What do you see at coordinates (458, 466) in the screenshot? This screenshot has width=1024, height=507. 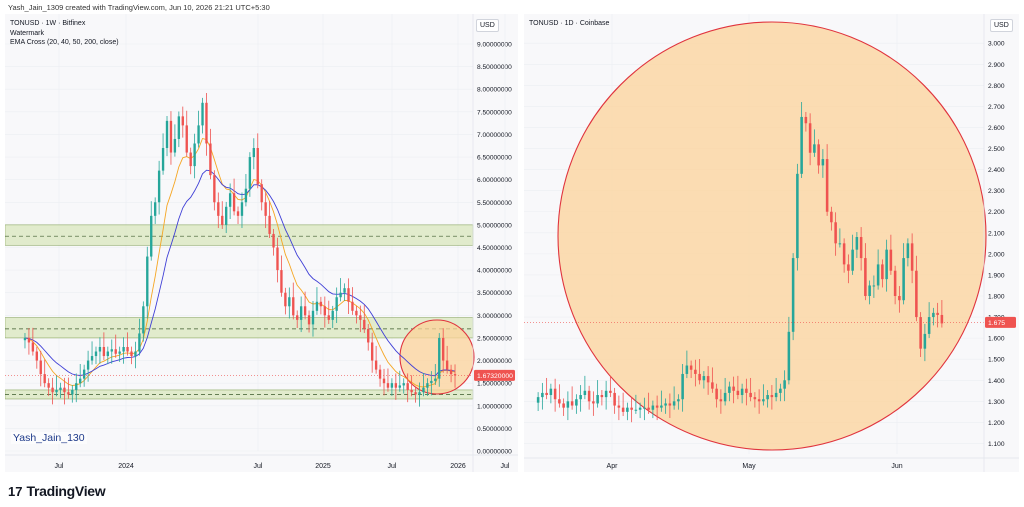 I see `x-axis-tick-label: 2026` at bounding box center [458, 466].